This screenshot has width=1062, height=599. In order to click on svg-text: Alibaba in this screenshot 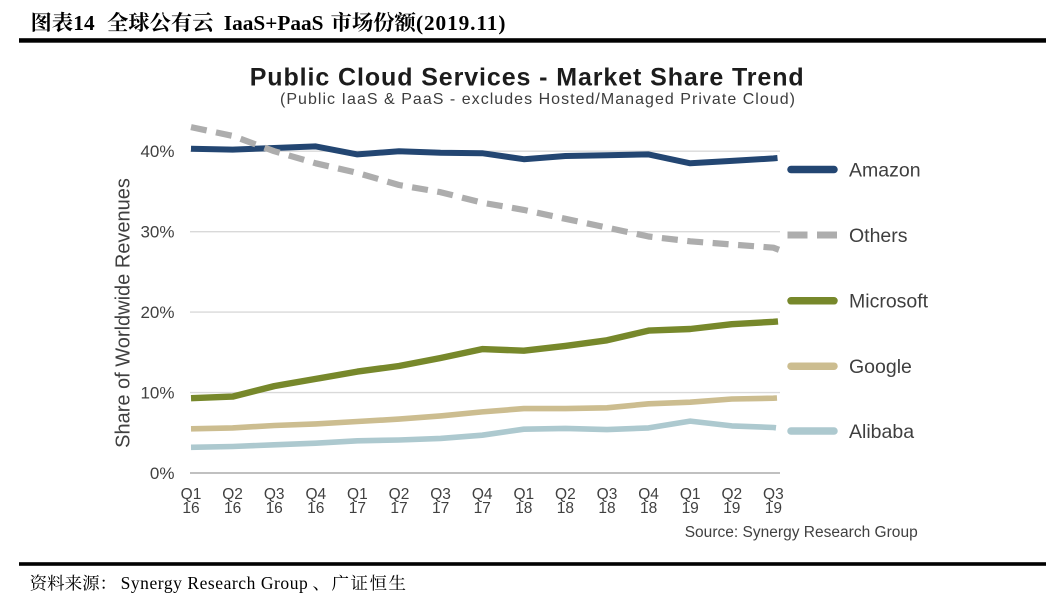, I will do `click(881, 432)`.